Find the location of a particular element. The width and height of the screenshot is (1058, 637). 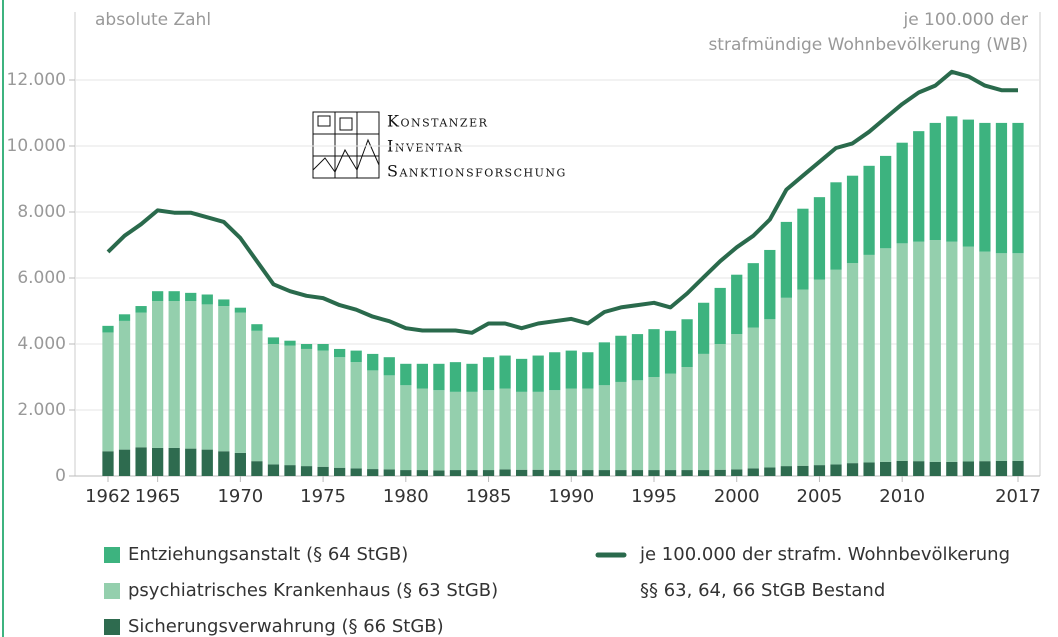

y2-axis-label: strafmündige Wohnbevölkerung (WB) is located at coordinates (868, 45).